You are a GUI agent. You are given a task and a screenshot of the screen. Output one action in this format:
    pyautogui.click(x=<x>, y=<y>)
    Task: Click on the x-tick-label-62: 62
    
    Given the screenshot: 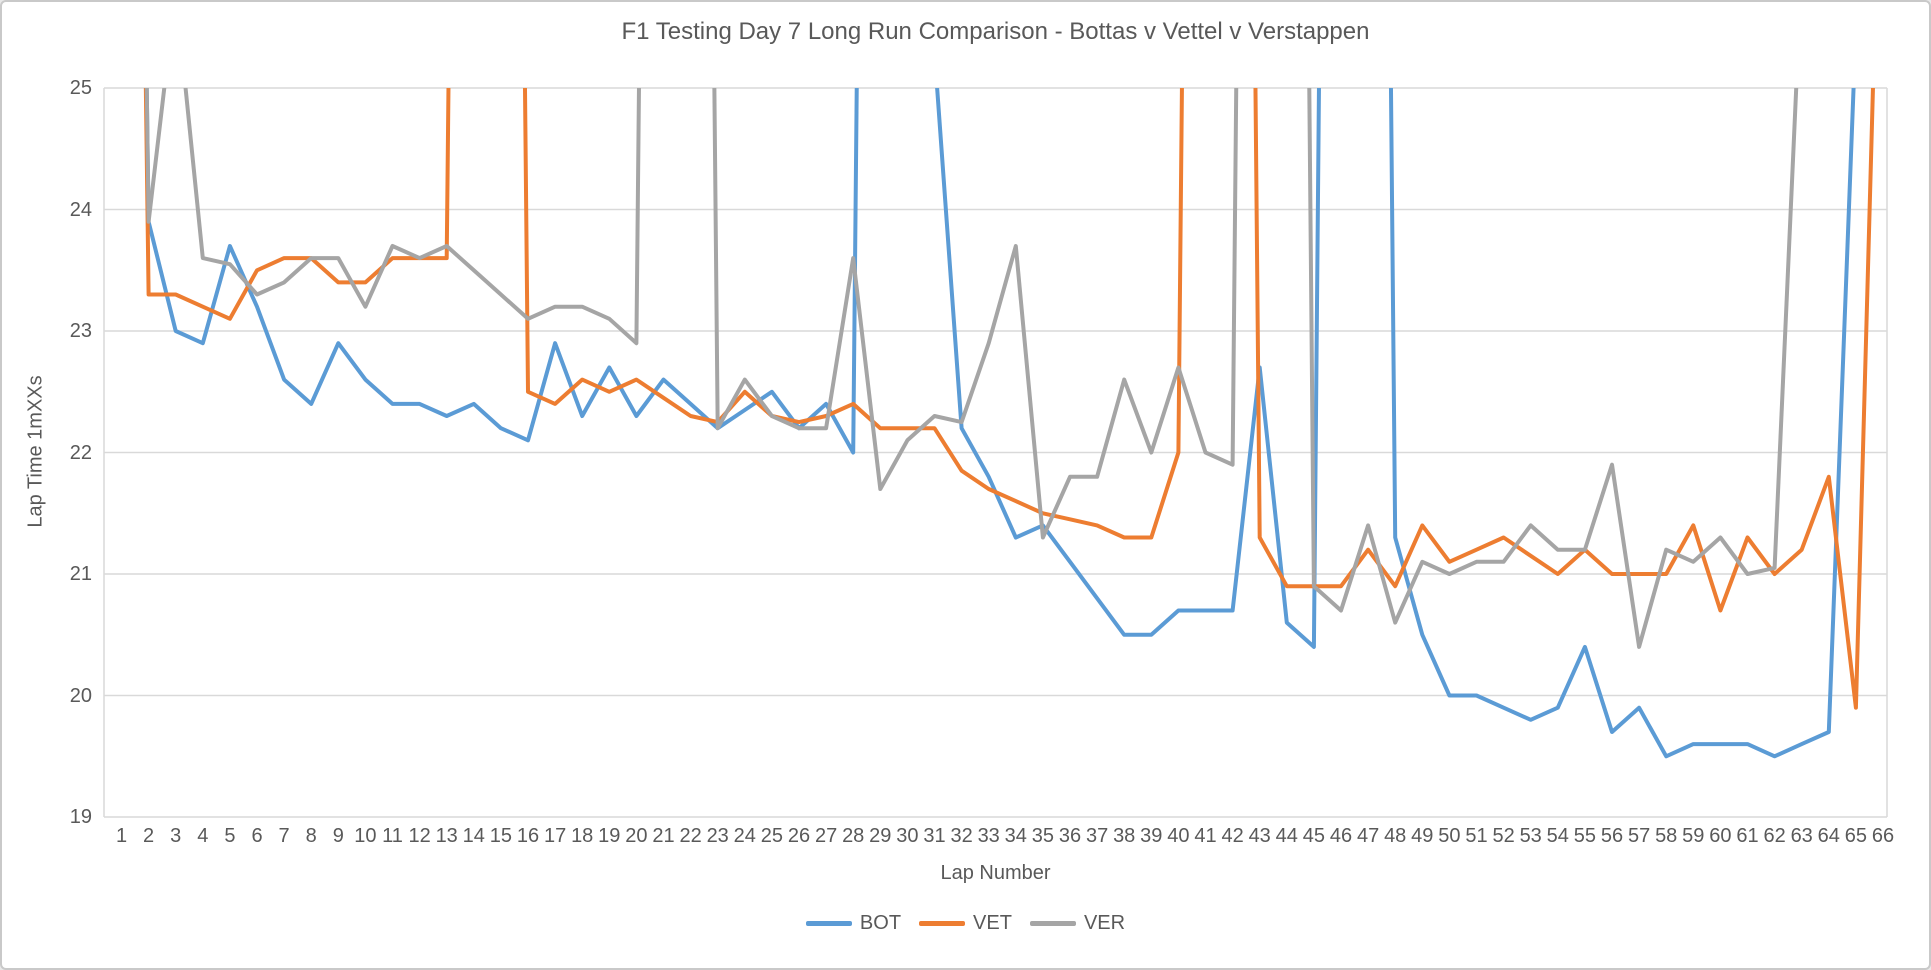 What is the action you would take?
    pyautogui.click(x=1774, y=836)
    